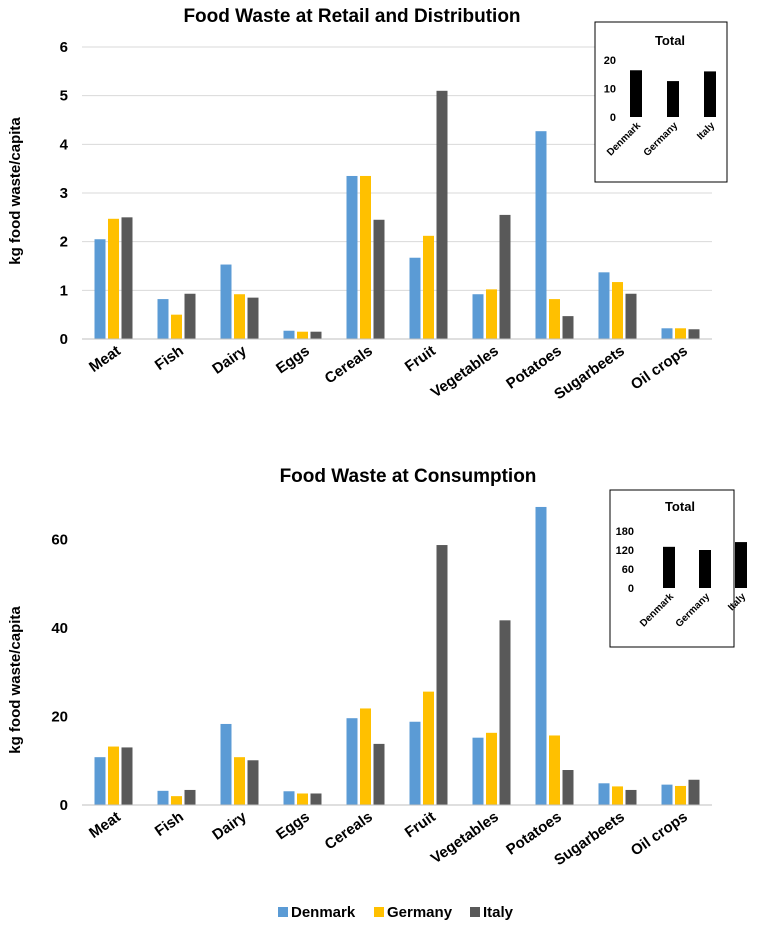 The width and height of the screenshot is (762, 938). What do you see at coordinates (505, 712) in the screenshot?
I see `bar-vegetables-italy` at bounding box center [505, 712].